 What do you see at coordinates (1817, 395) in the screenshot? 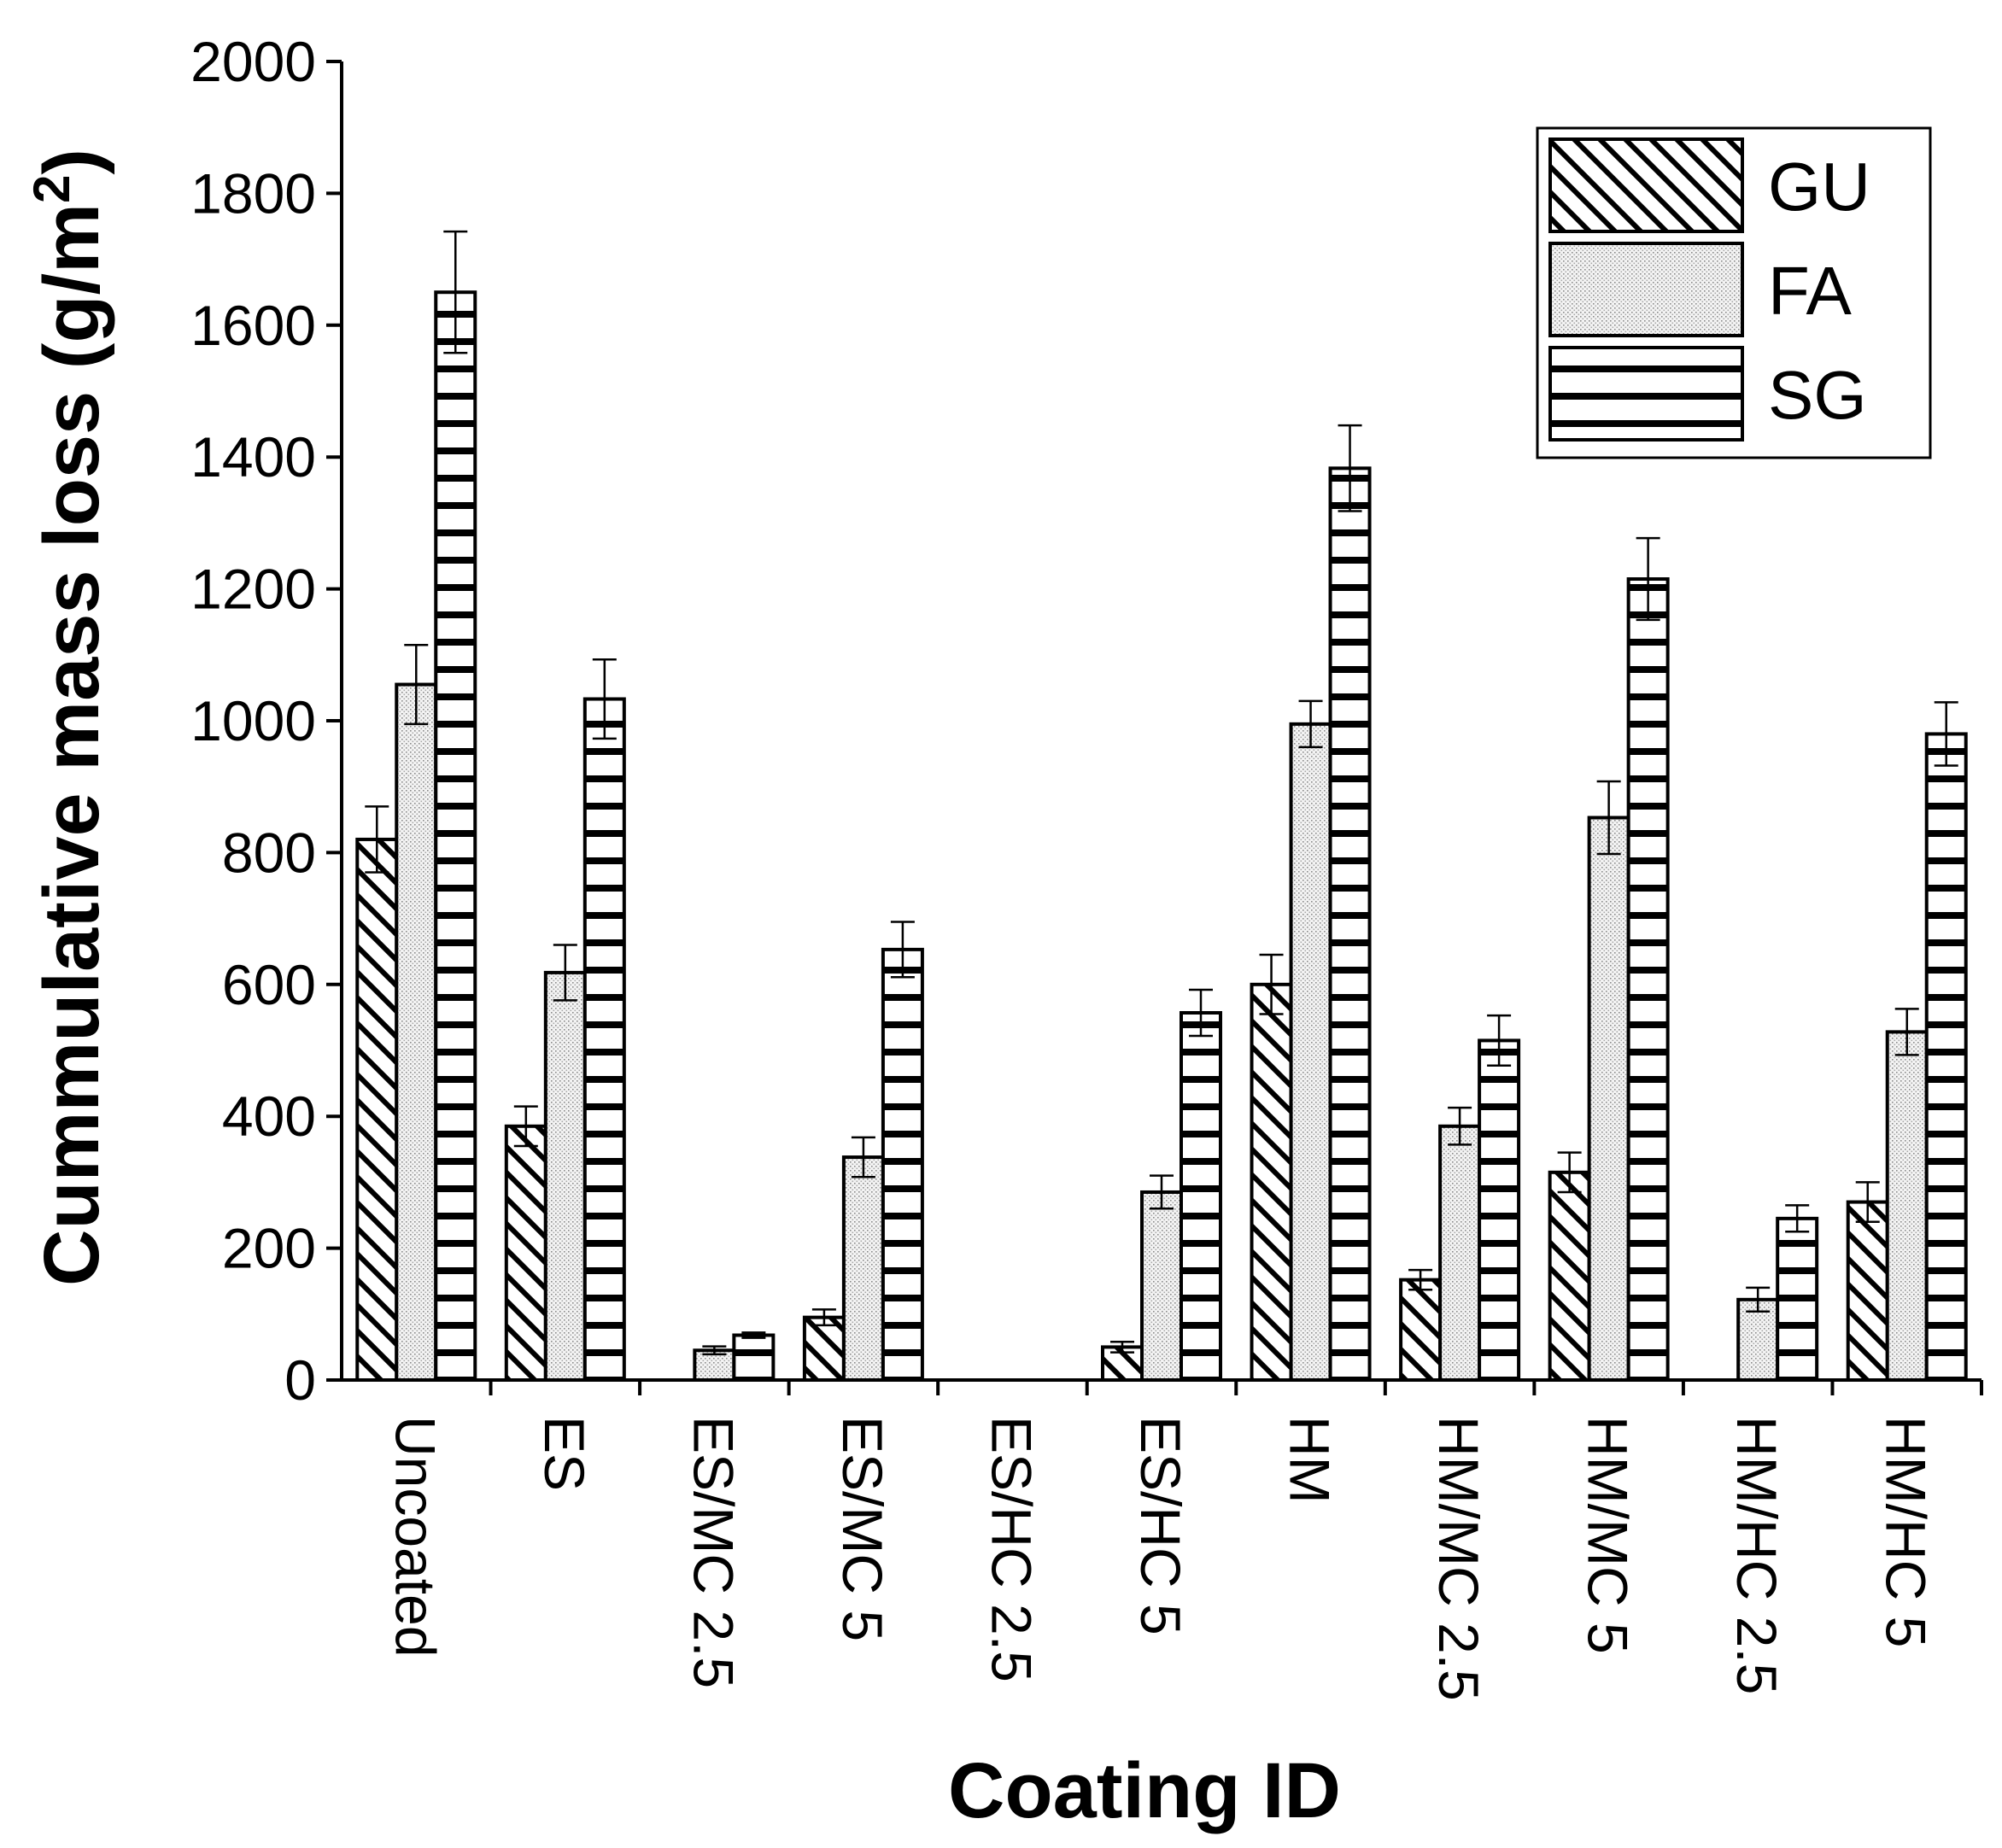
I see `legend-label-sg: SG` at bounding box center [1817, 395].